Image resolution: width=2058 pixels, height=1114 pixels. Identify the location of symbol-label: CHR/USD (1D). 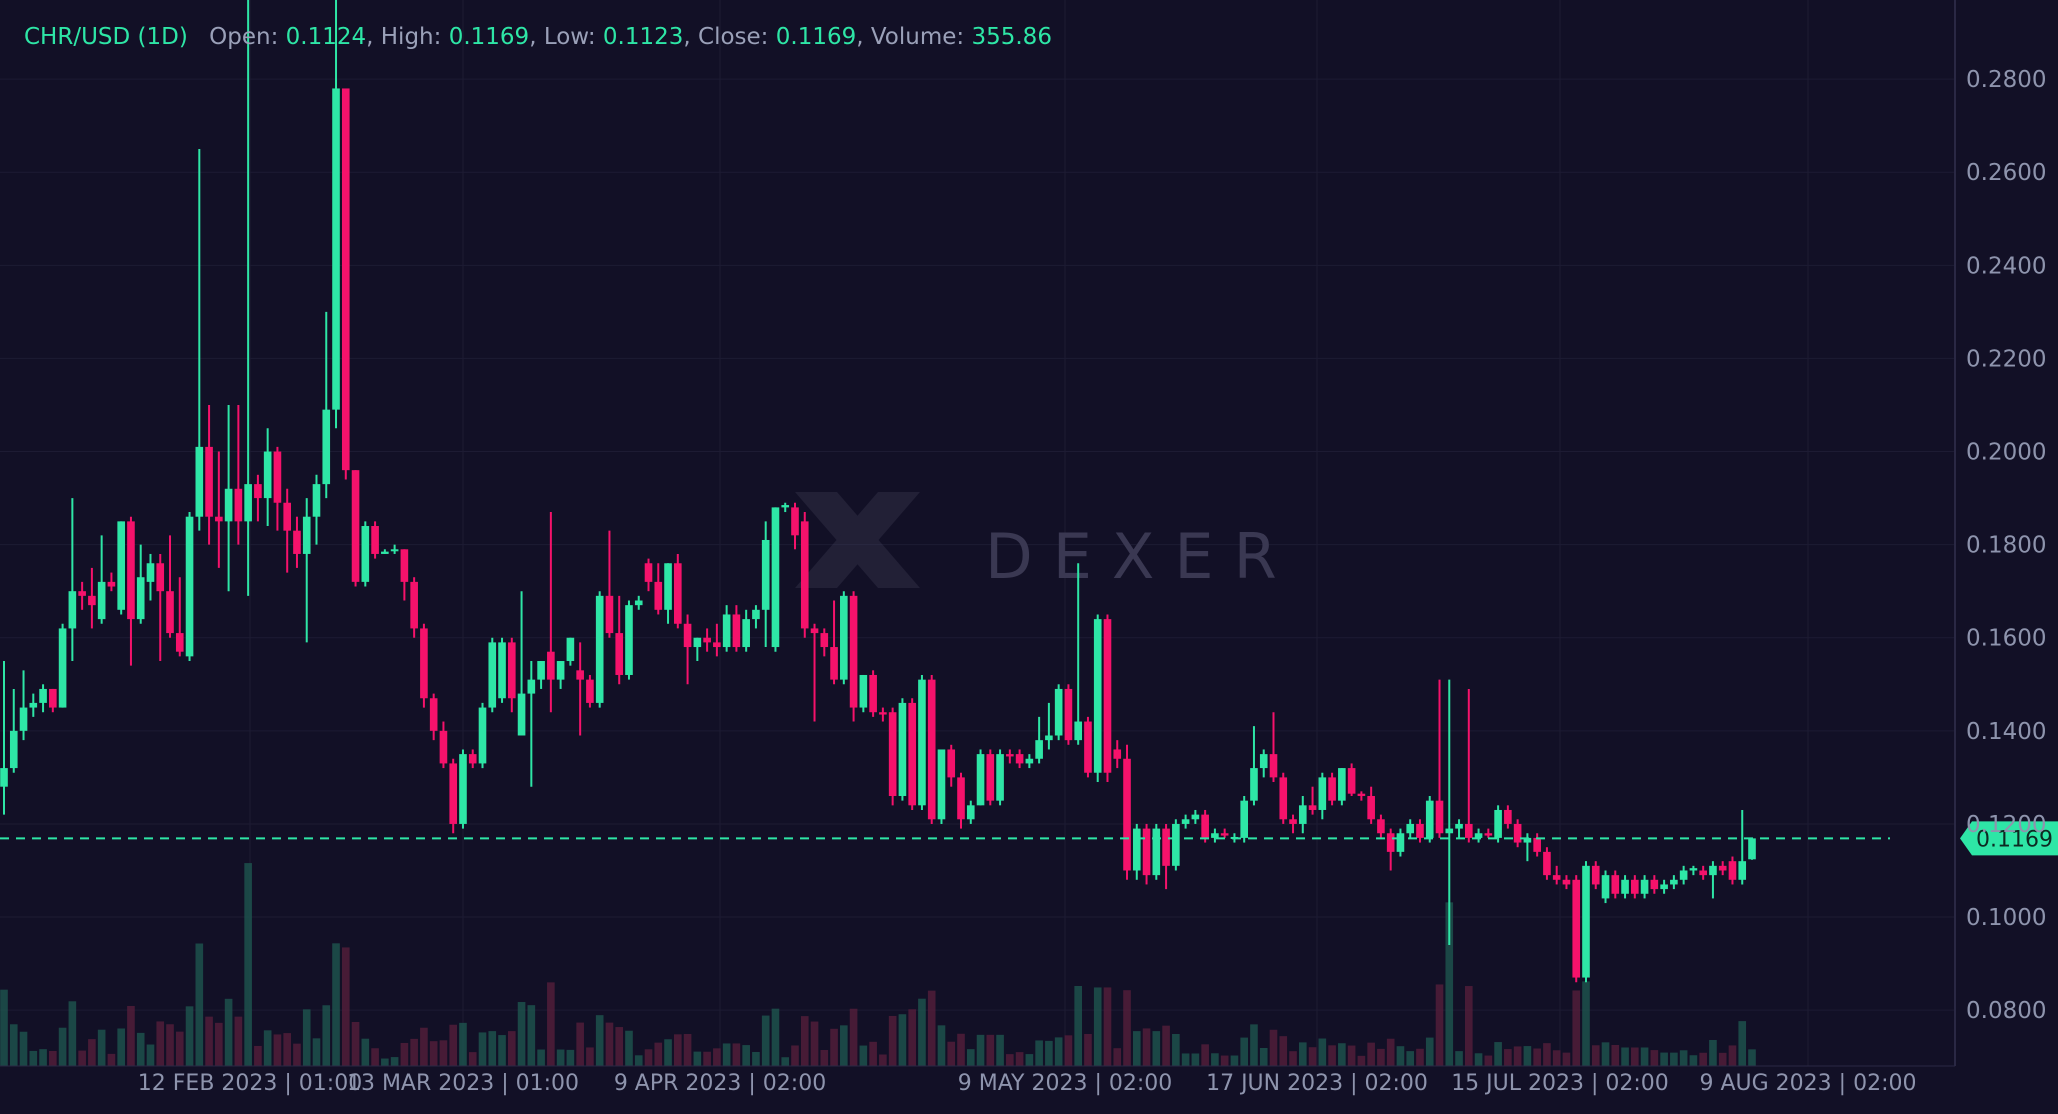
(106, 37).